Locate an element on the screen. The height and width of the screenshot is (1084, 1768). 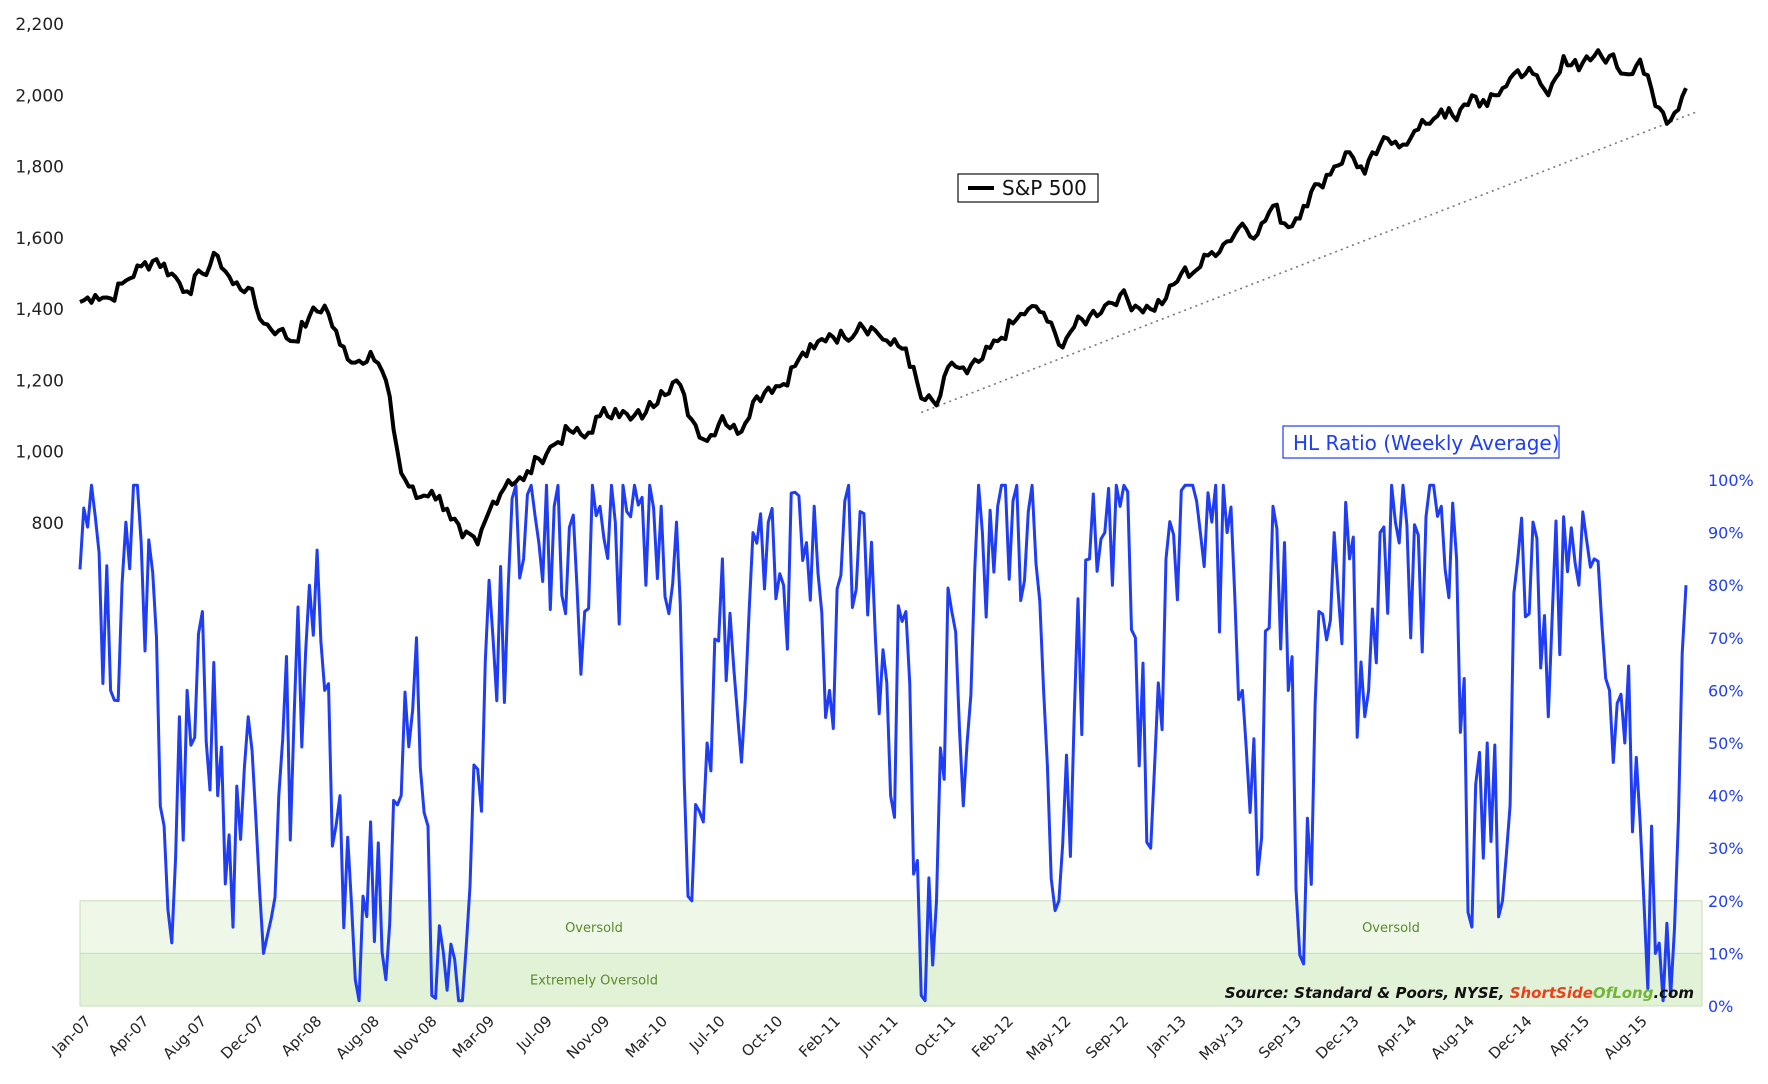
right-tick-label: 80% is located at coordinates (1726, 585).